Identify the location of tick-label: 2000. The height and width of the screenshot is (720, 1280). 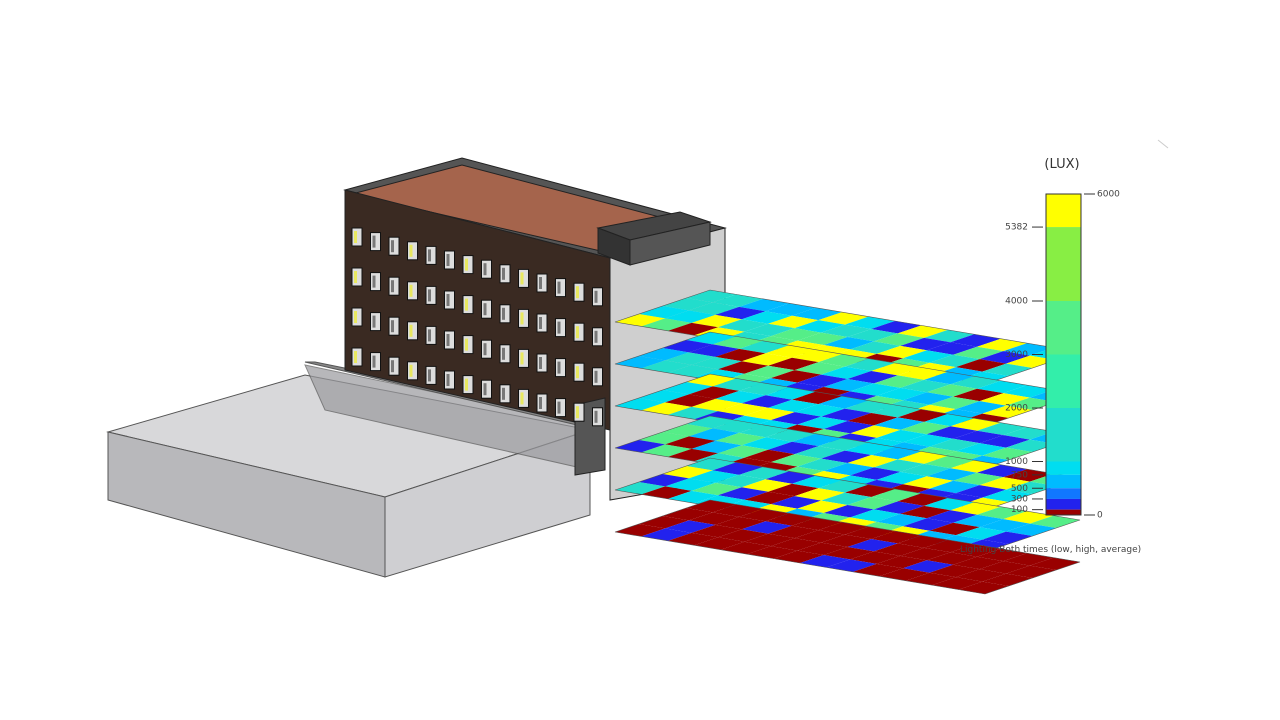
(1016, 409).